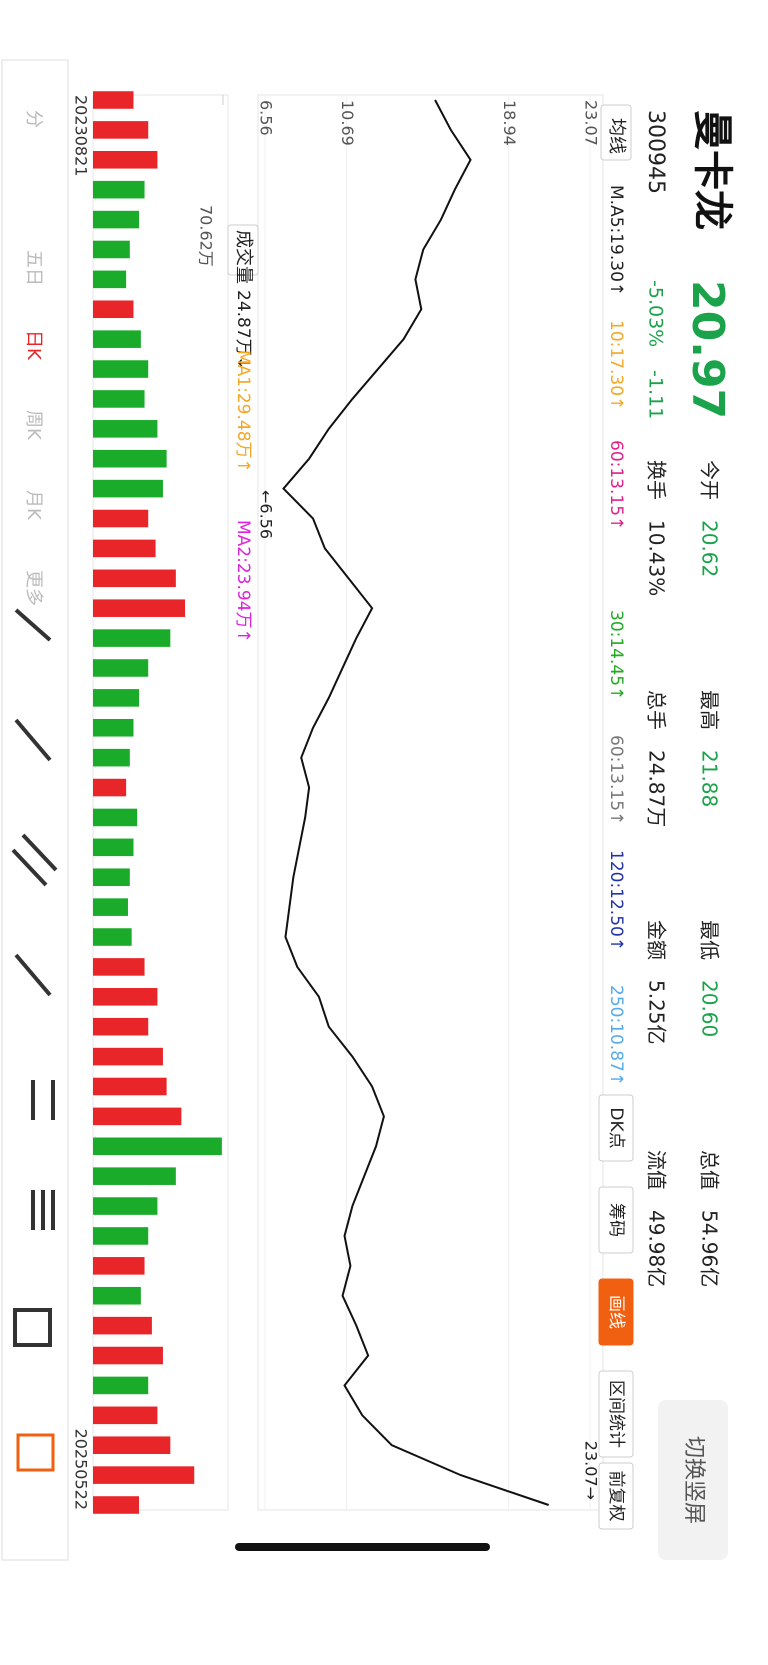 This screenshot has height=1665, width=768. What do you see at coordinates (656, 394) in the screenshot?
I see `change: -1.11` at bounding box center [656, 394].